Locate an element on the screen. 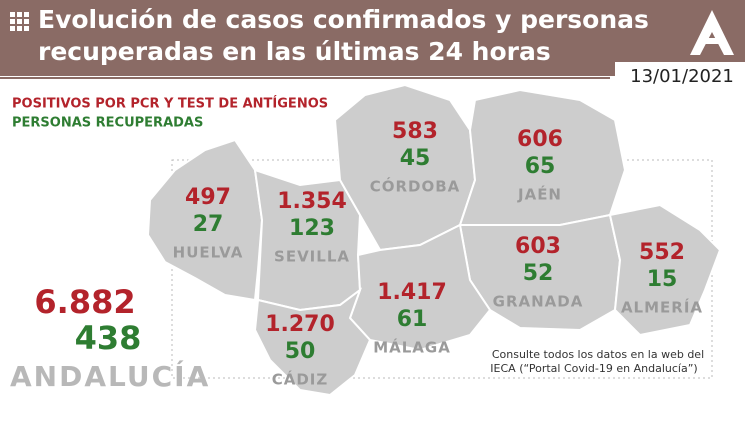 The height and width of the screenshot is (422, 745). recovered: 123 is located at coordinates (312, 228).